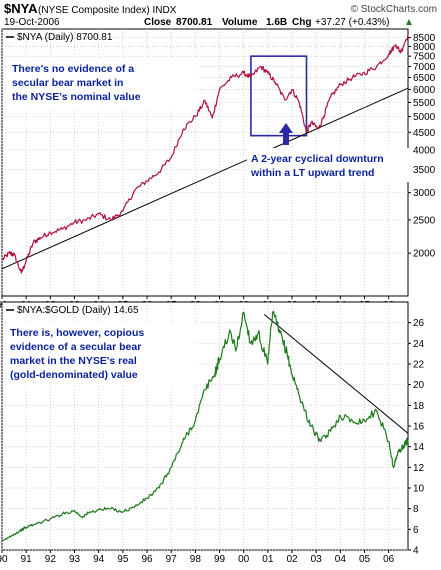 The height and width of the screenshot is (570, 441). I want to click on gold-ratio-x-tick-label: 05, so click(365, 559).